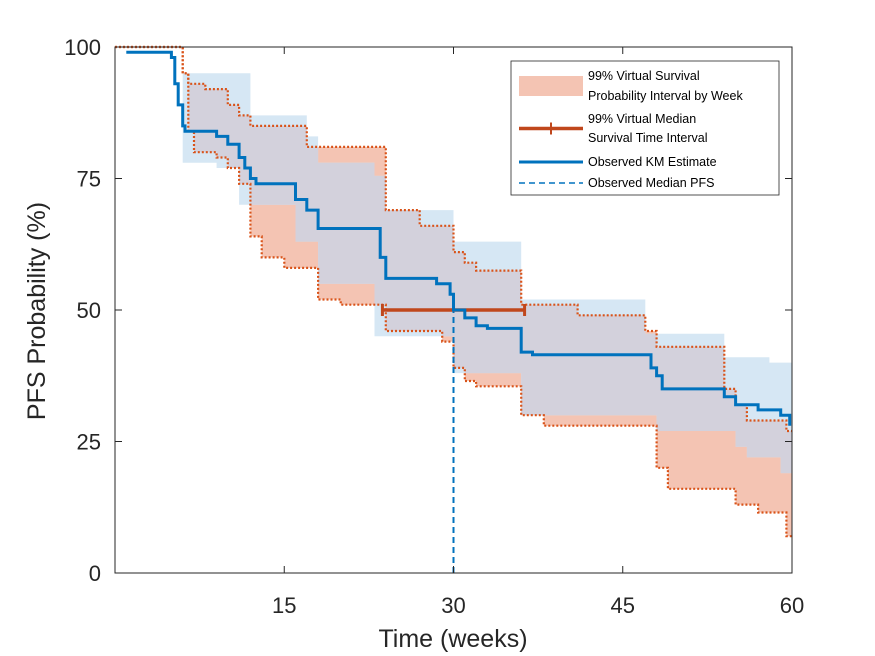 This screenshot has width=875, height=656. Describe the element at coordinates (452, 639) in the screenshot. I see `x-axis-title: Time (weeks)` at that location.